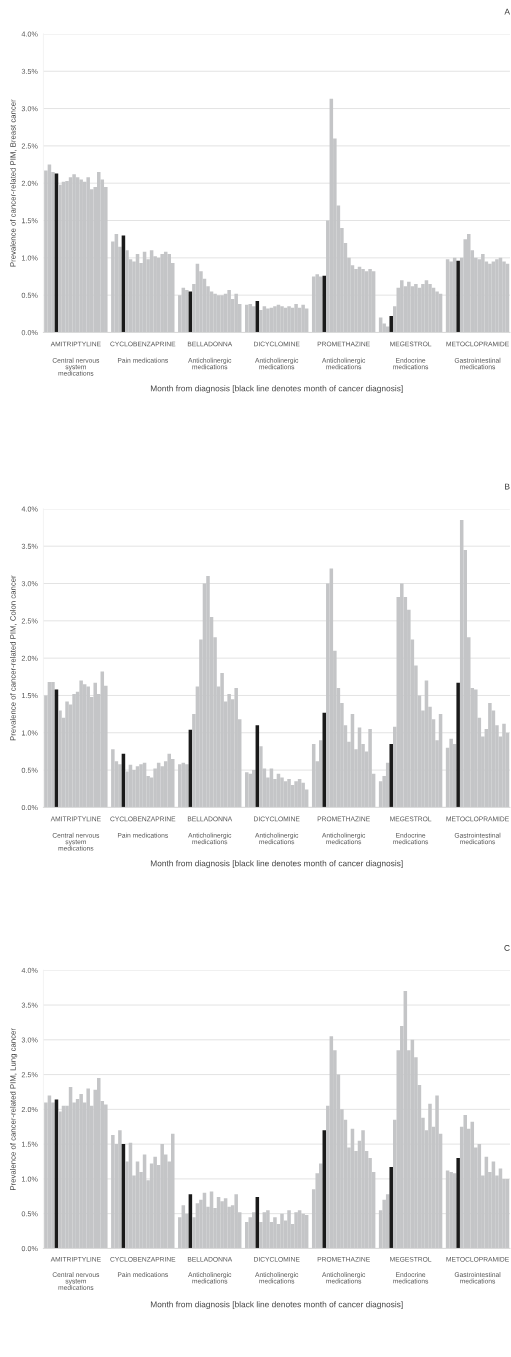 Image resolution: width=511 pixels, height=1357 pixels. What do you see at coordinates (507, 486) in the screenshot?
I see `chart-title: B` at bounding box center [507, 486].